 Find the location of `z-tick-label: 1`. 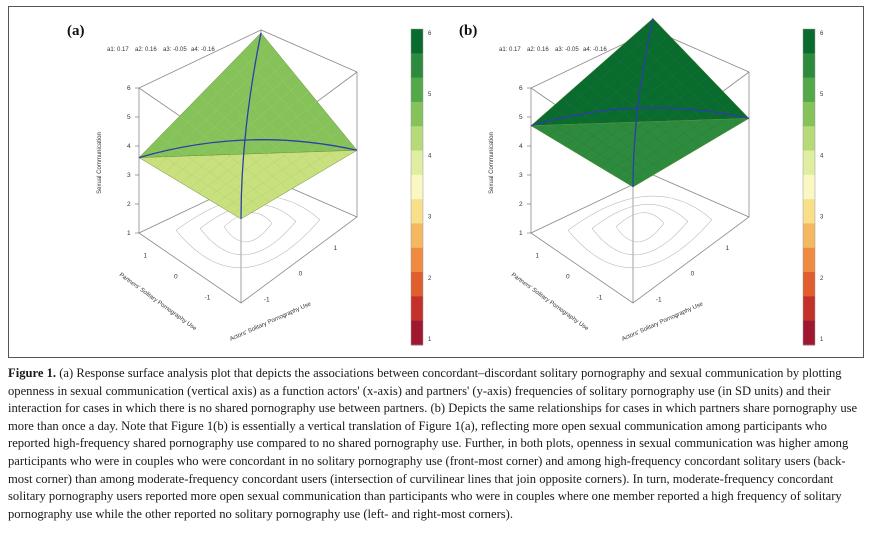

z-tick-label: 1 is located at coordinates (521, 233).